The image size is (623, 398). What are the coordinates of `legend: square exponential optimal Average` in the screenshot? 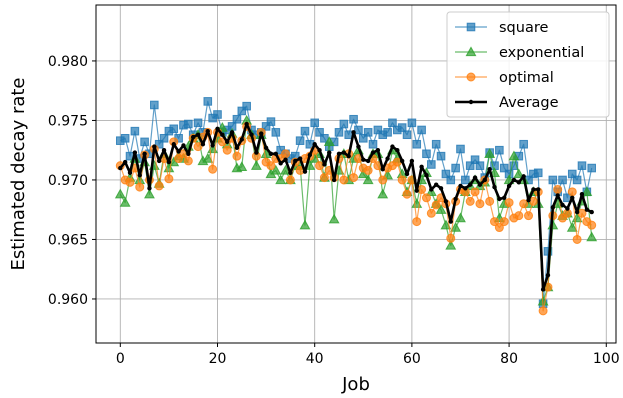 It's located at (528, 64).